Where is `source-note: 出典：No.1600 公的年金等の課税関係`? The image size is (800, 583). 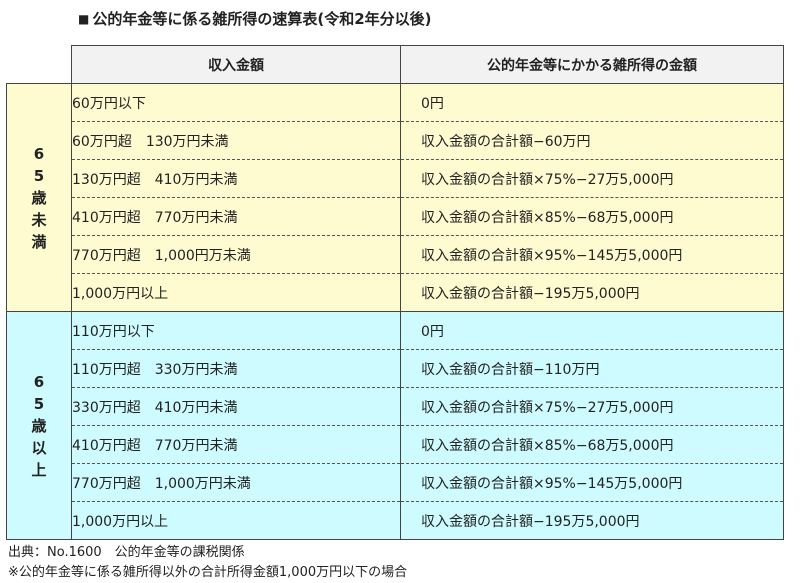
source-note: 出典：No.1600 公的年金等の課税関係 is located at coordinates (126, 552).